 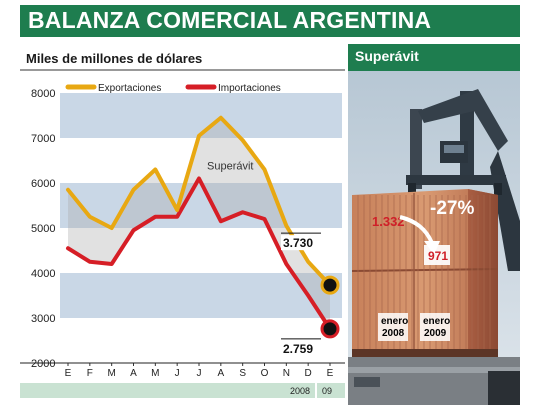 I want to click on label-enero-2009-line2: 2009, so click(x=435, y=333).